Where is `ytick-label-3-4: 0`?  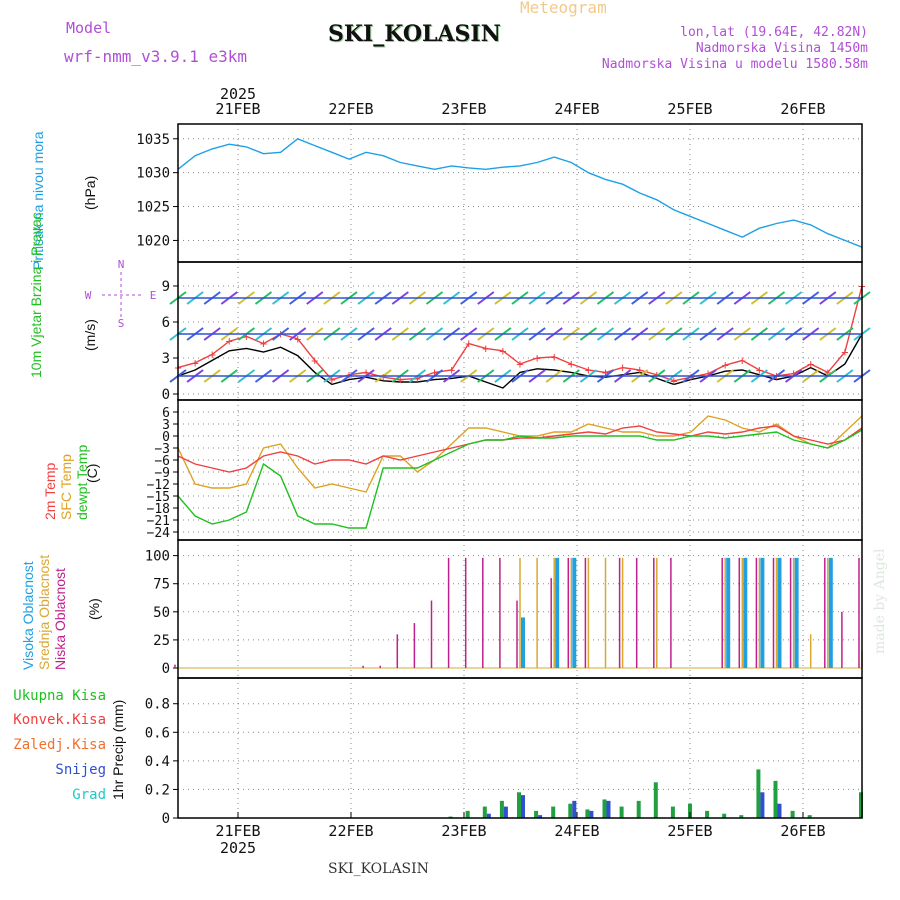
ytick-label-3-4: 0 is located at coordinates (166, 669).